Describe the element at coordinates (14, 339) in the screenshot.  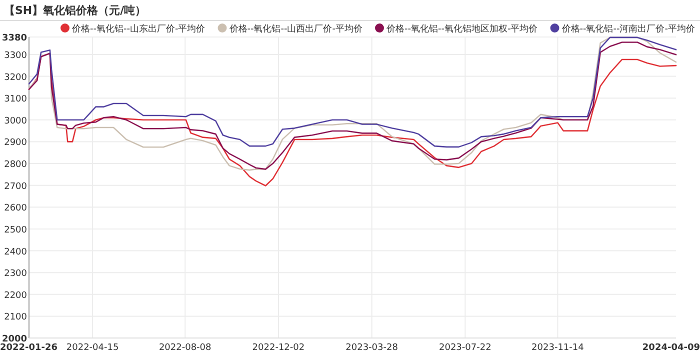
I see `y-tick-label: 2000` at that location.